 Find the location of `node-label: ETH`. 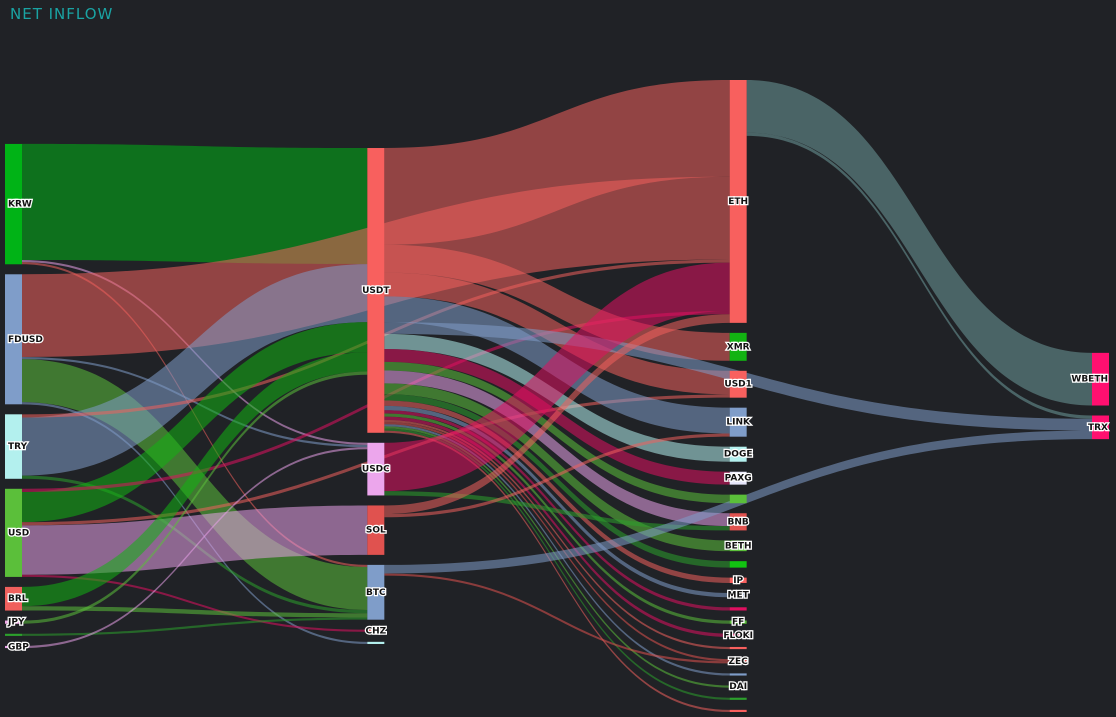

node-label: ETH is located at coordinates (738, 202).